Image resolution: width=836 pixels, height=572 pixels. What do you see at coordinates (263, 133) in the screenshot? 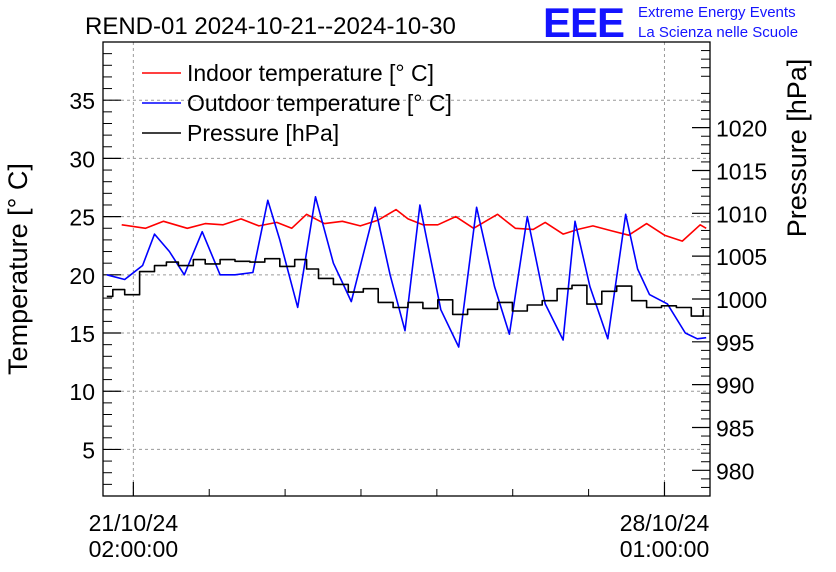
I see `legend-label-pressure: Pressure [hPa]` at bounding box center [263, 133].